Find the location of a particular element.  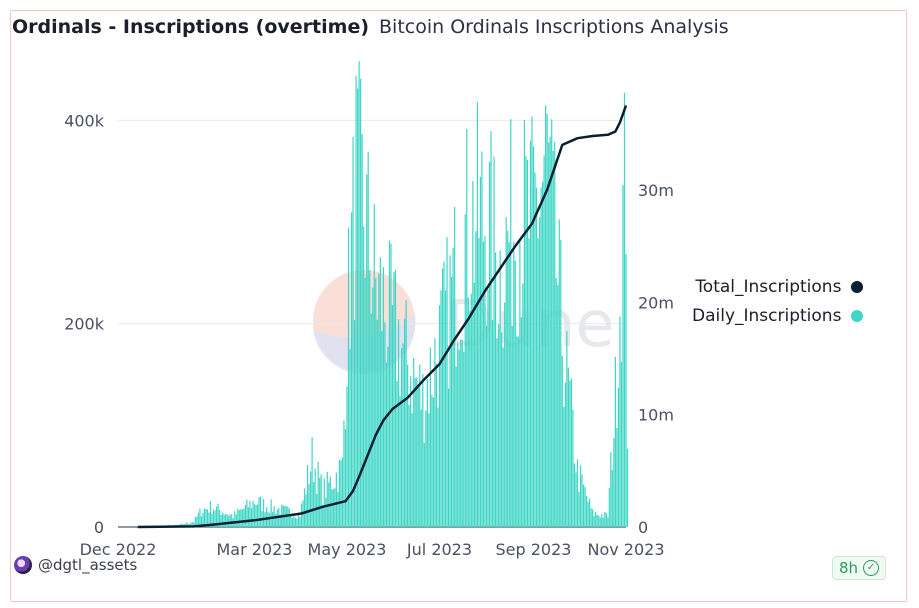

legend-item-daily: Daily_Inscriptions is located at coordinates (778, 315).